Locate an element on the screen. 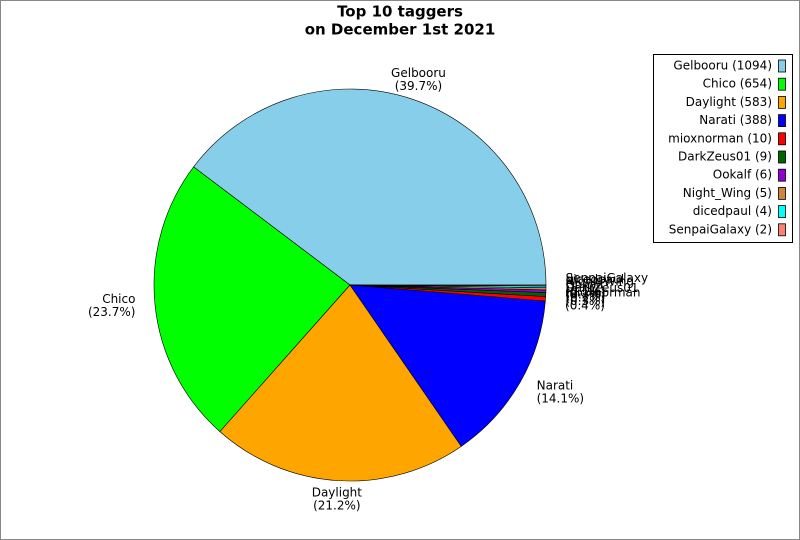 The width and height of the screenshot is (800, 540). slice-label: Daylight is located at coordinates (337, 493).